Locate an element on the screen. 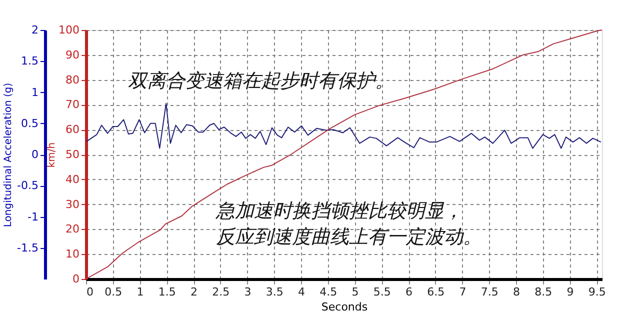  y2-tick-label: 90 is located at coordinates (73, 55).